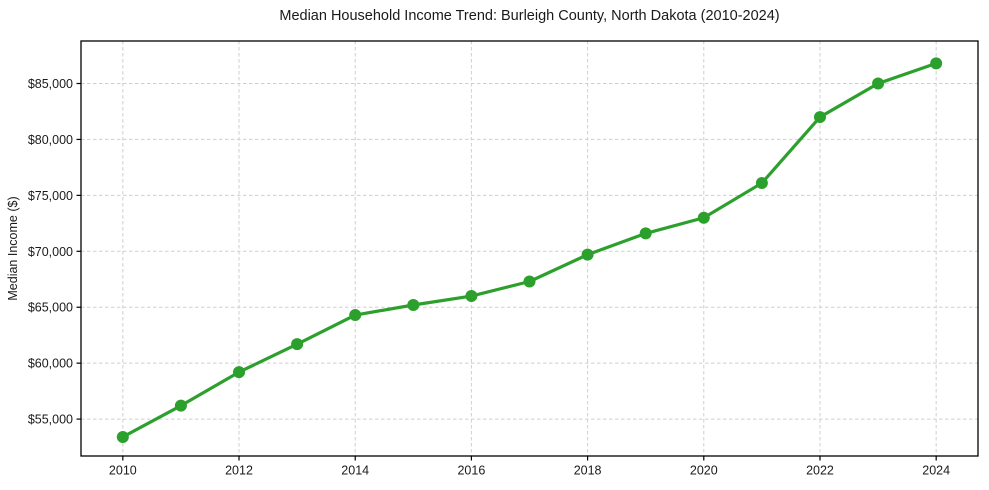  What do you see at coordinates (50, 420) in the screenshot?
I see `y-tick-label: $55,000` at bounding box center [50, 420].